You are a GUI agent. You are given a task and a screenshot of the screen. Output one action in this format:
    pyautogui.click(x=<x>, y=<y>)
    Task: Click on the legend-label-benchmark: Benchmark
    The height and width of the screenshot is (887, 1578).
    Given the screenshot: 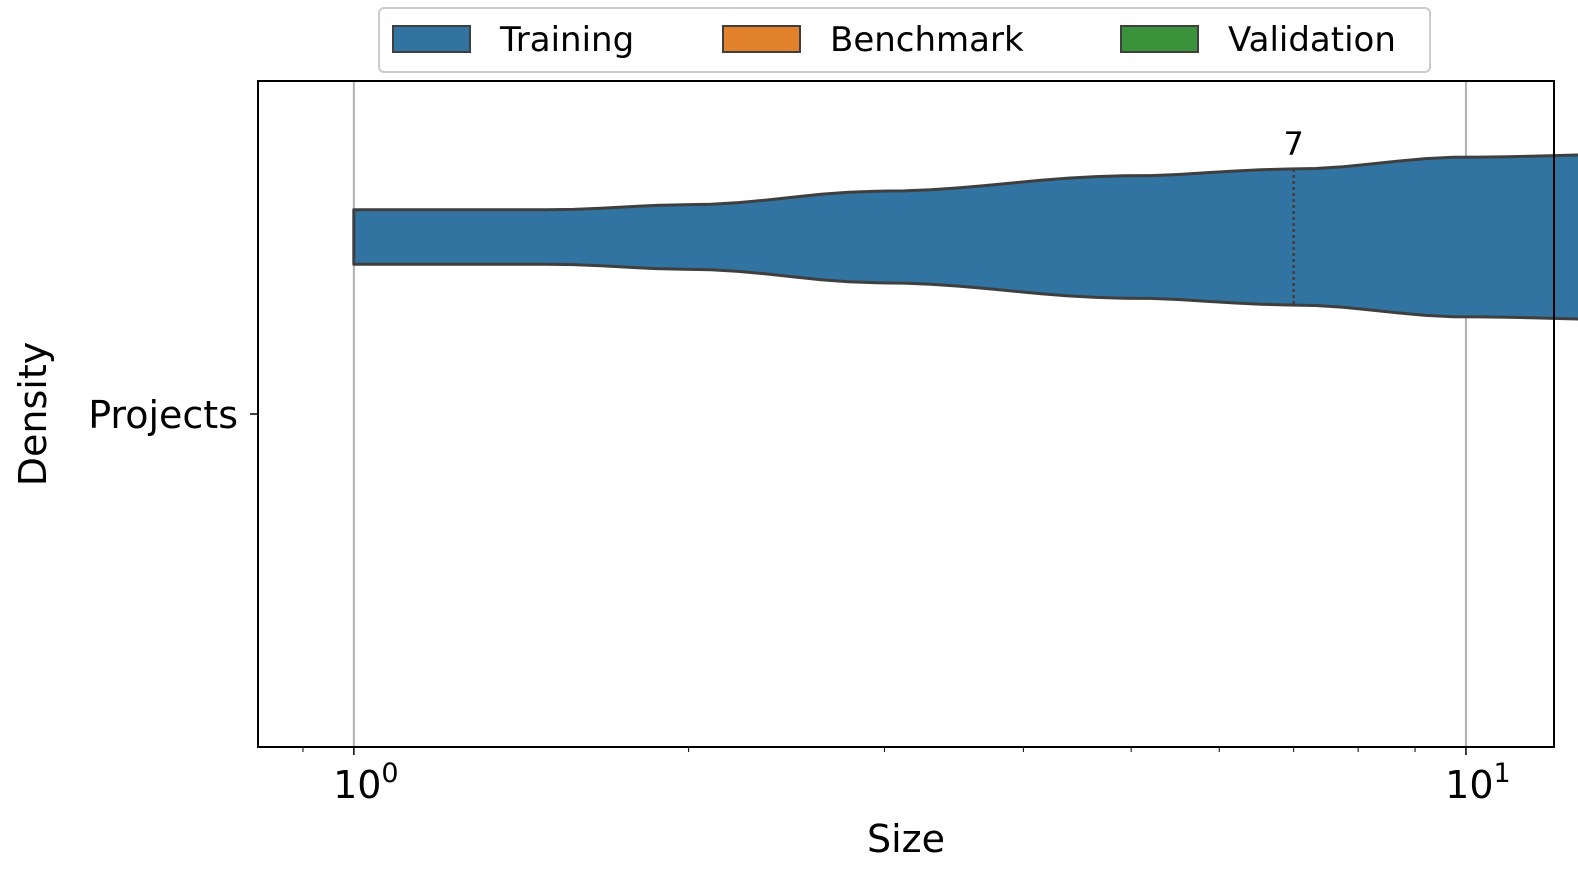 What is the action you would take?
    pyautogui.click(x=927, y=40)
    